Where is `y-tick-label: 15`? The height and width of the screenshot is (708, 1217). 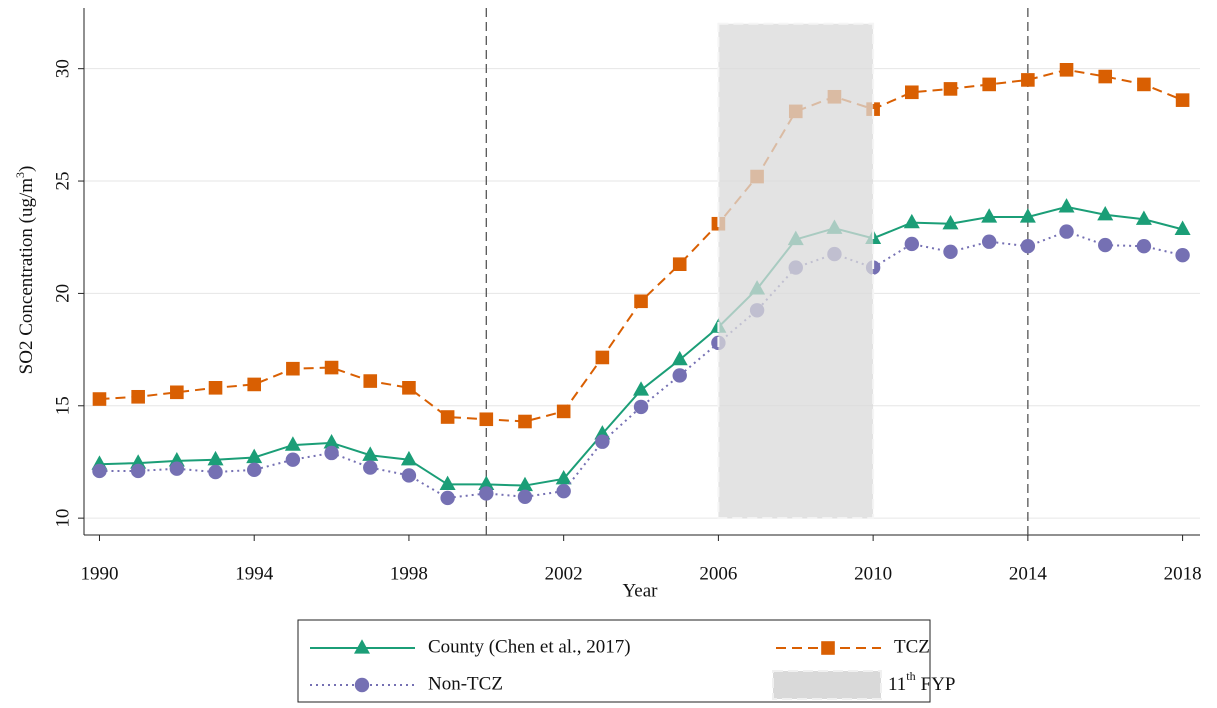
y-tick-label: 15 is located at coordinates (62, 405).